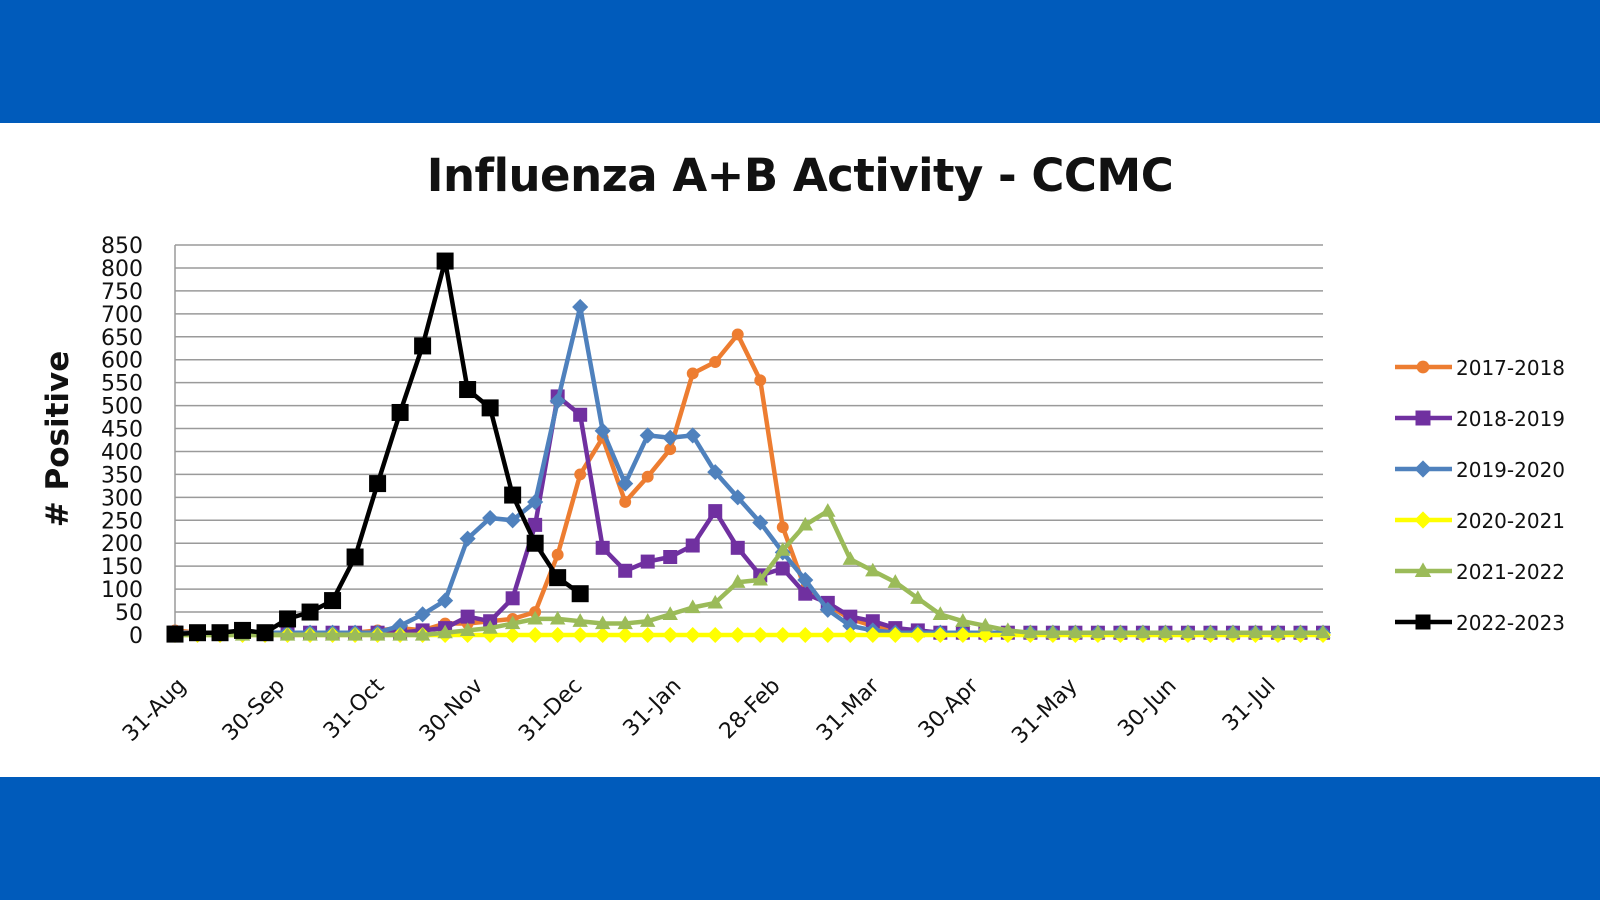 This screenshot has height=900, width=1600. I want to click on legend-entry: 2018-2019, so click(1480, 419).